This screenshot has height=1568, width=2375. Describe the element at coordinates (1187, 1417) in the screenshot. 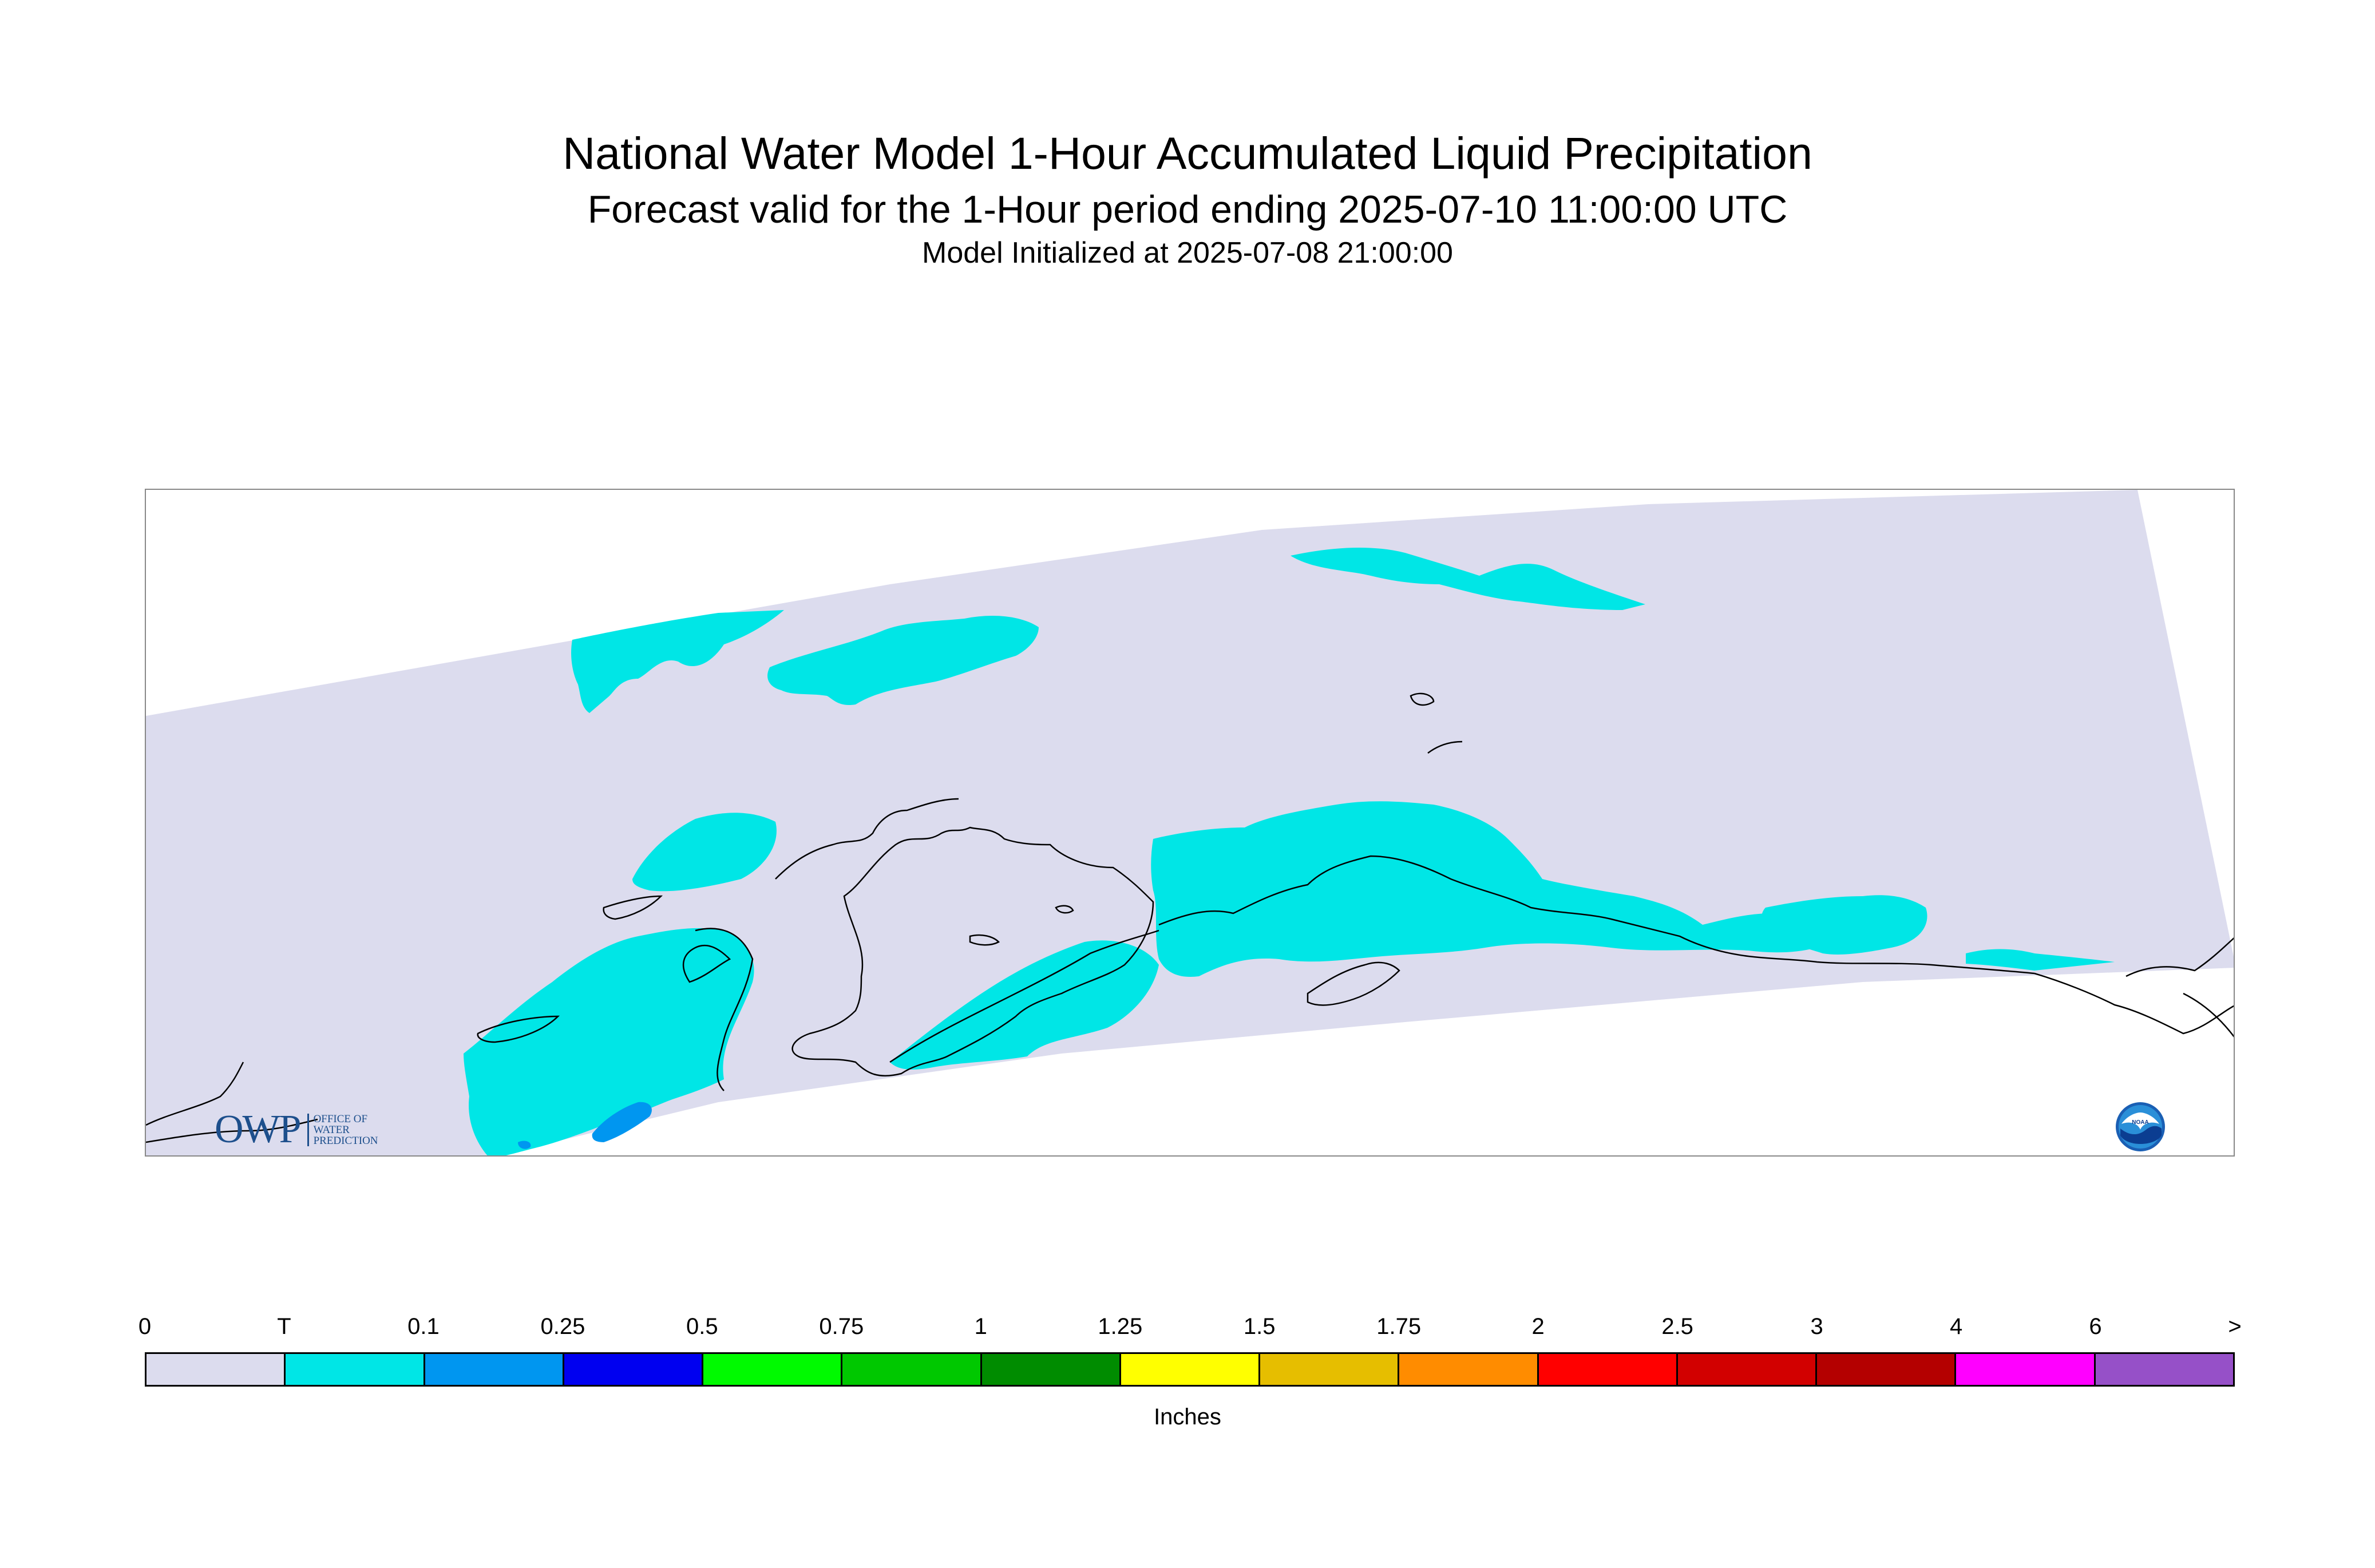

I see `legend-units-label: Inches` at that location.